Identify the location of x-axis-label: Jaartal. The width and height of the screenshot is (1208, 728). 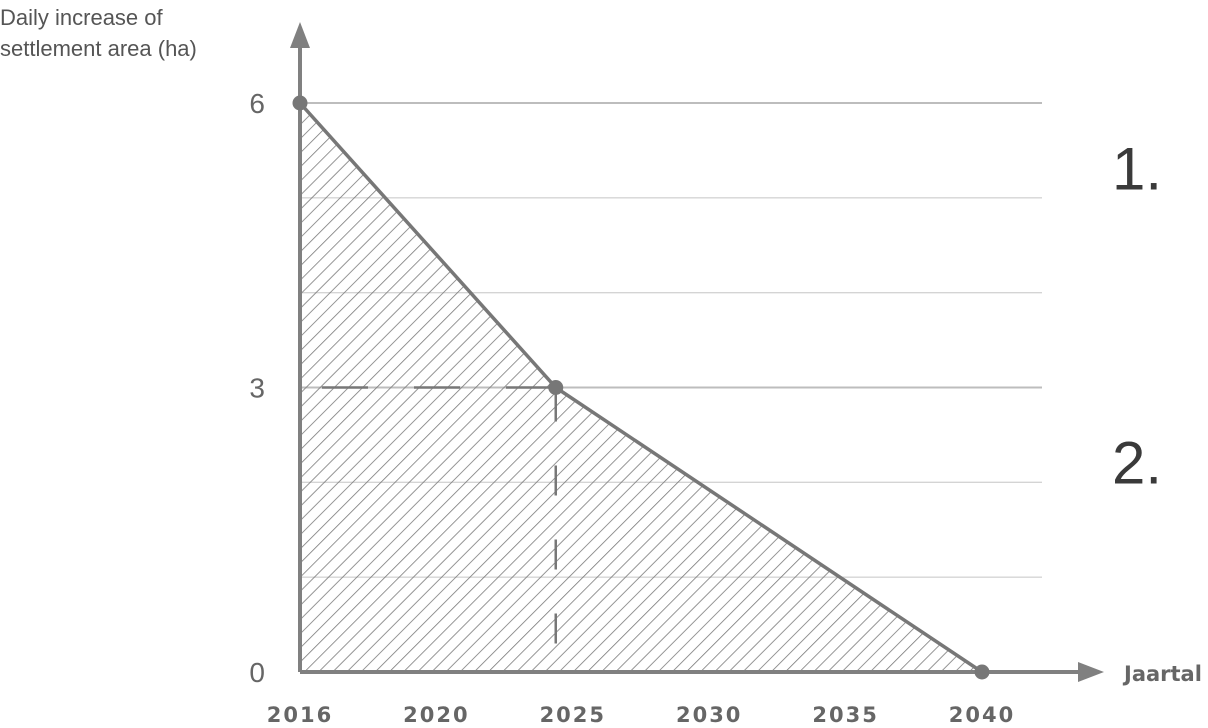
(1162, 674).